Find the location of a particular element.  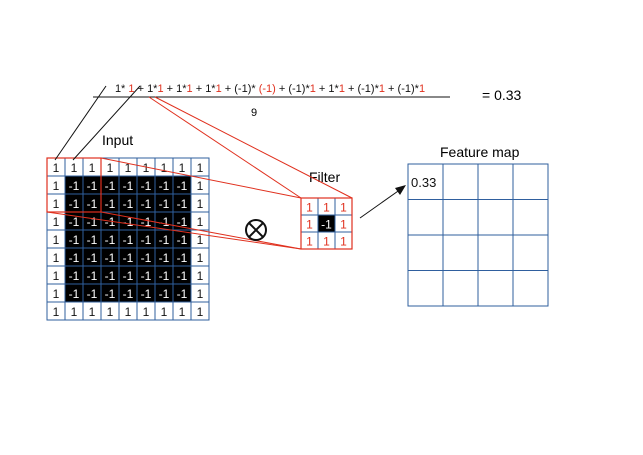

formula-term: + 1* is located at coordinates (176, 89).